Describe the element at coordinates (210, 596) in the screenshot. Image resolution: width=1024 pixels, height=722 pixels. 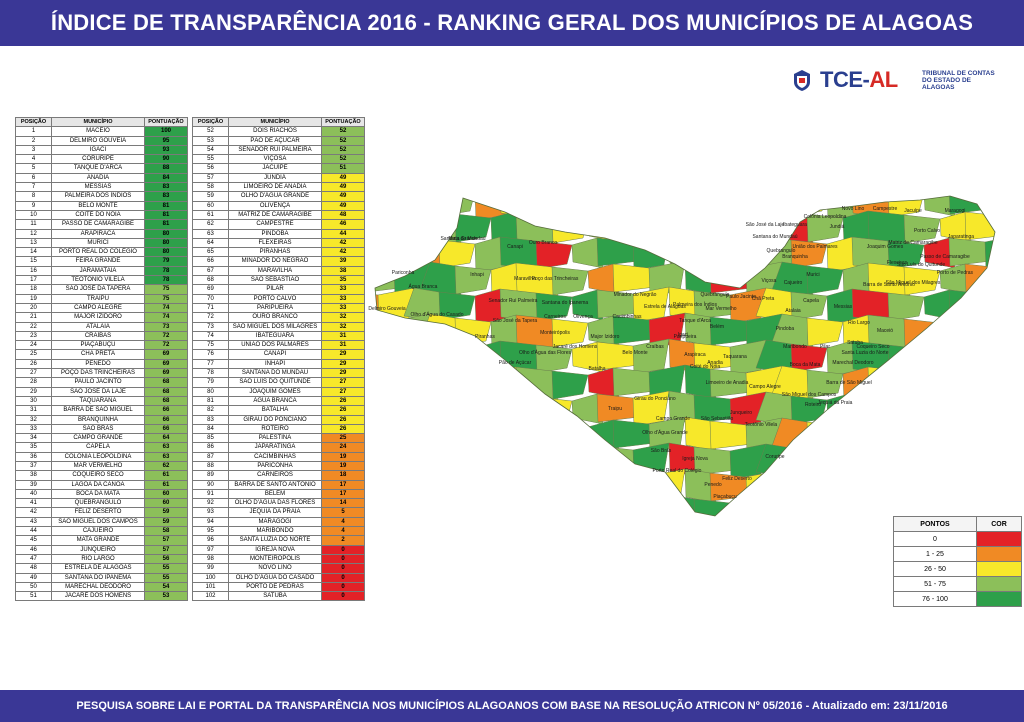
I see `position-cell: 102` at that location.